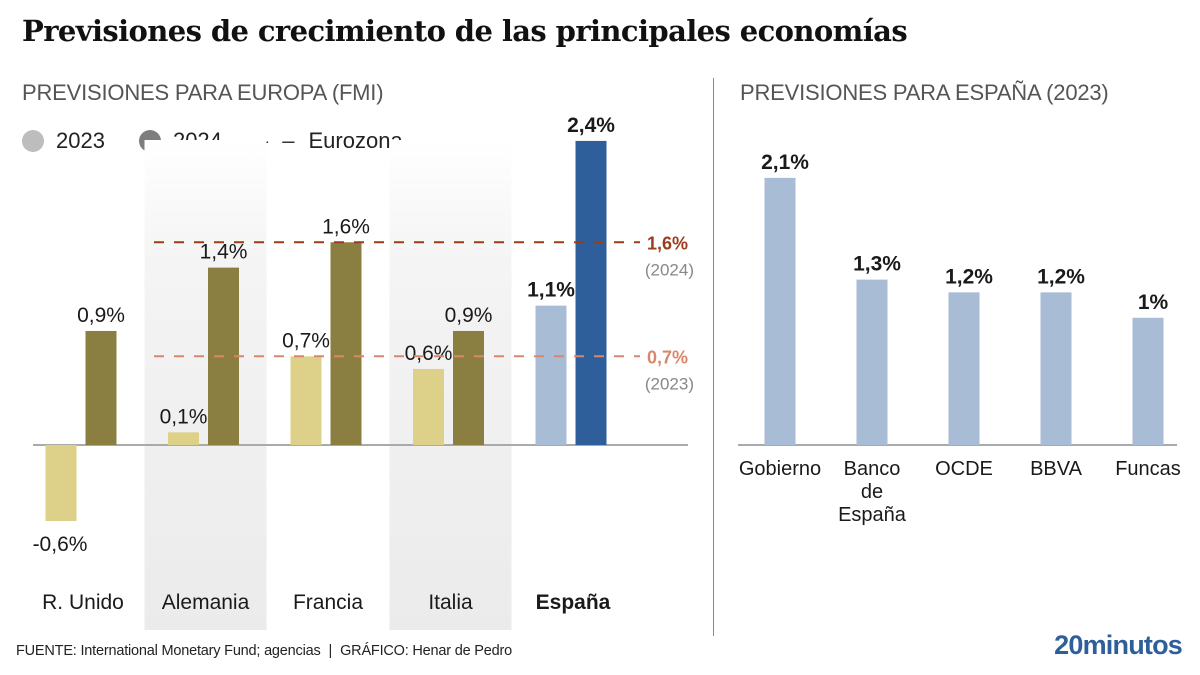 The image size is (1200, 675). I want to click on category-label-ocde: OCDE, so click(964, 469).